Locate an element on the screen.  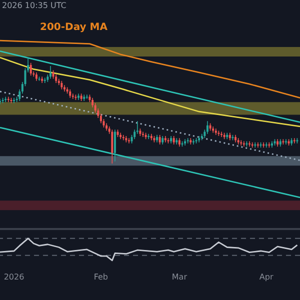
x-tick-label: Apr is located at coordinates (266, 277).